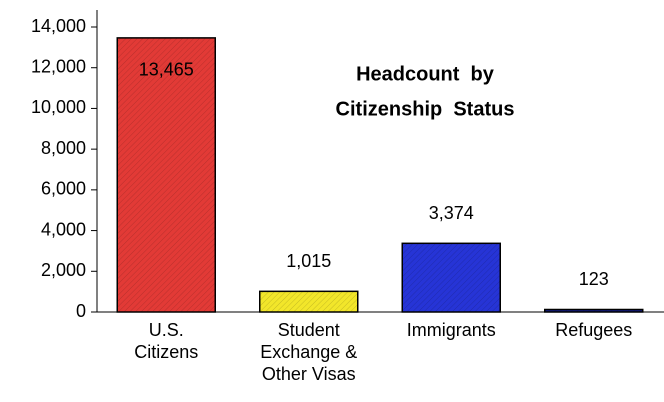  Describe the element at coordinates (425, 109) in the screenshot. I see `chart-title: Citizenship Status` at that location.